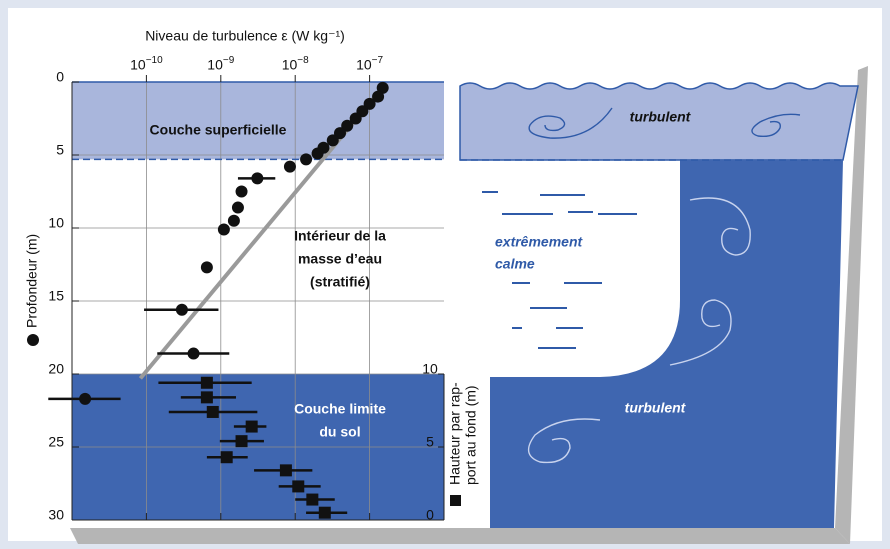 This screenshot has height=549, width=890. Describe the element at coordinates (471, 435) in the screenshot. I see `y2-axis-label: port au fond (m)` at that location.